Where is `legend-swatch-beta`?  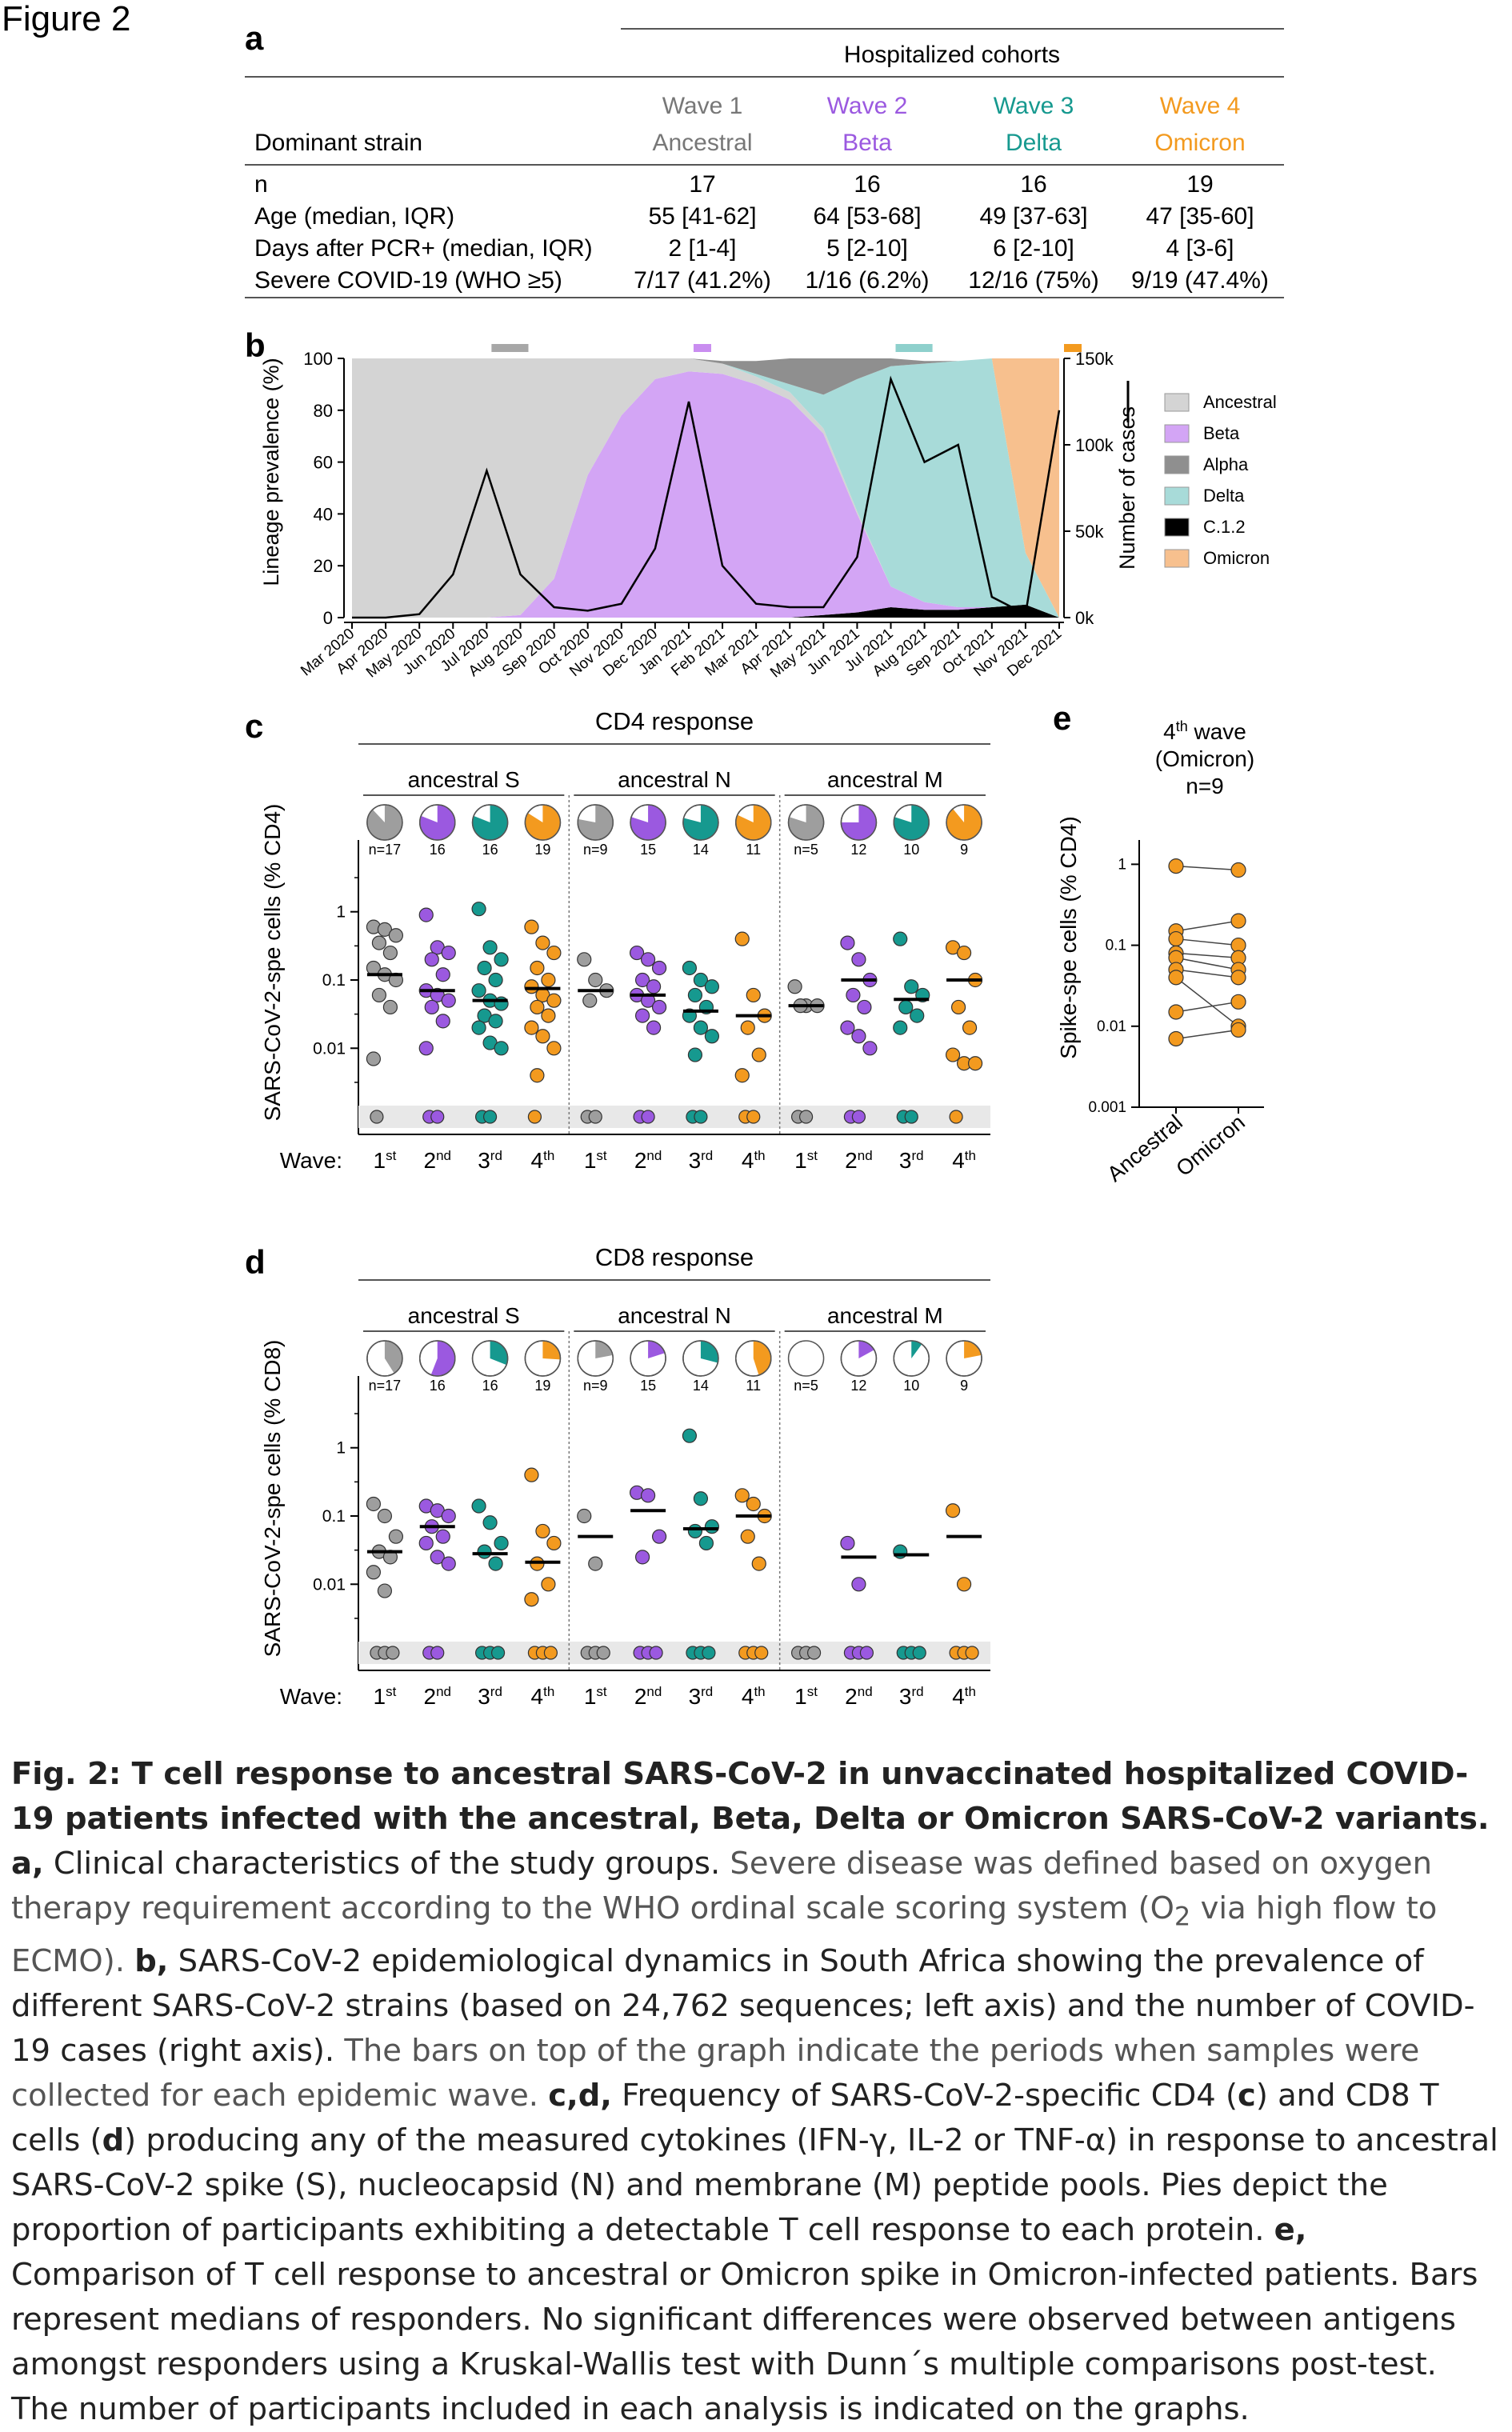
legend-swatch-beta is located at coordinates (1177, 433).